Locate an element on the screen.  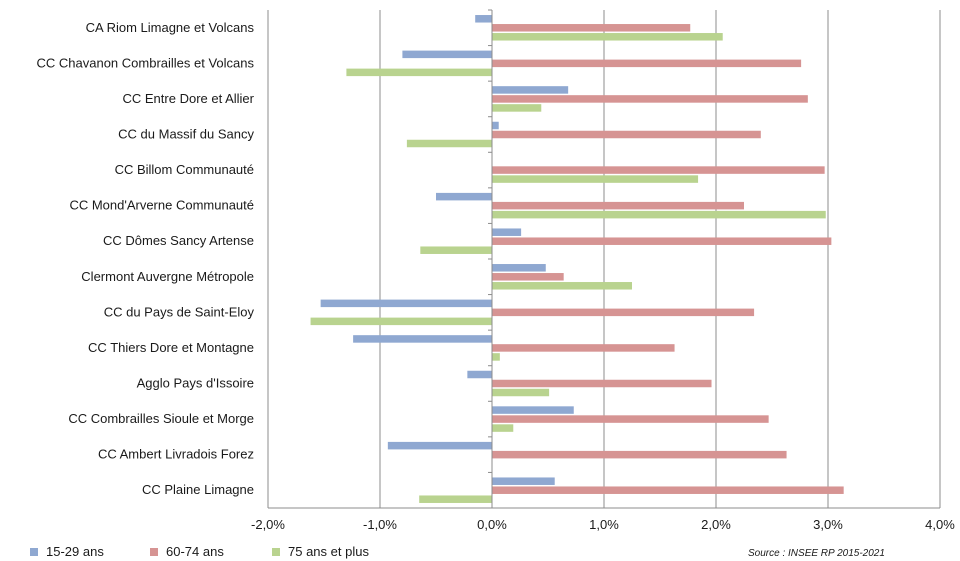
x-tick-label: 1,0% is located at coordinates (604, 524).